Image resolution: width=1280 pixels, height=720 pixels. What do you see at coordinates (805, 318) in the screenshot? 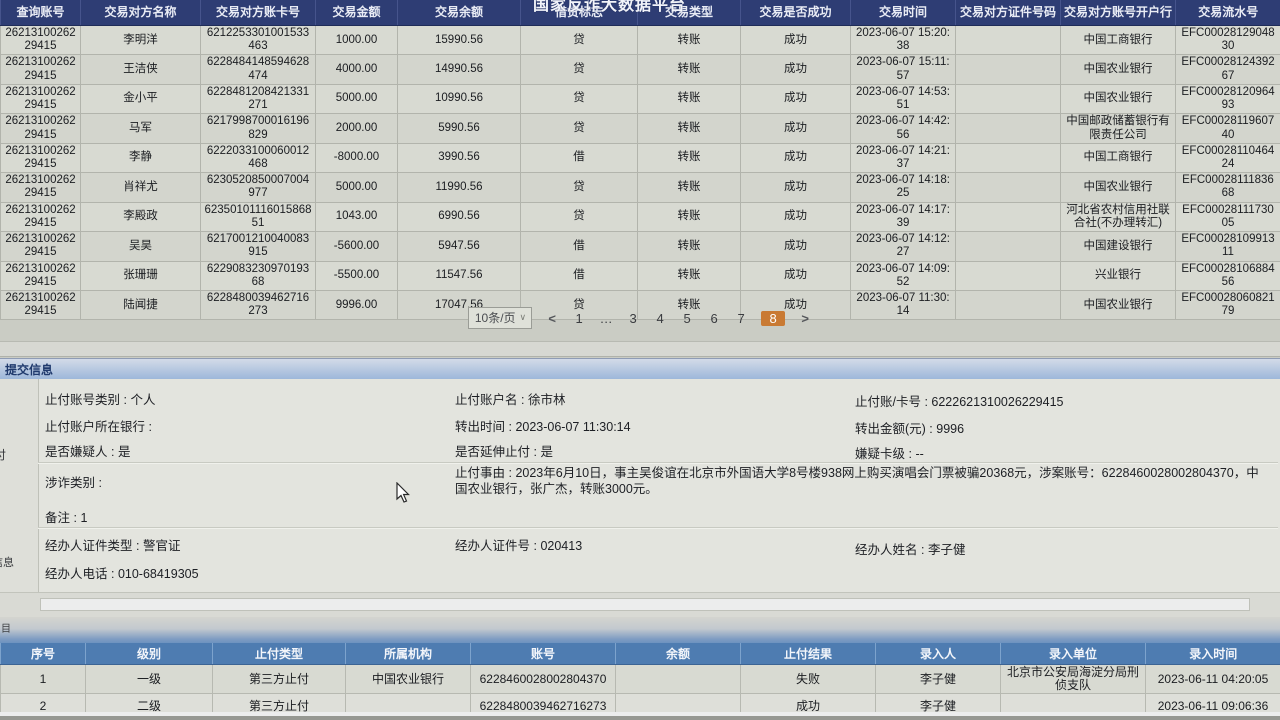
I see `next-page-button: >` at bounding box center [805, 318].